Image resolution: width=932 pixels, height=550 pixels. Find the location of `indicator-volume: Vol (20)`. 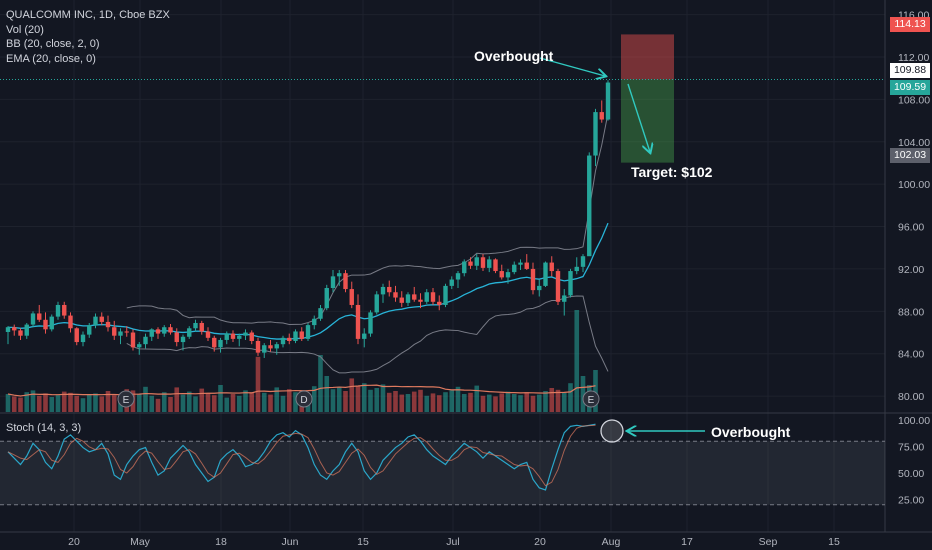

indicator-volume: Vol (20) is located at coordinates (25, 29).